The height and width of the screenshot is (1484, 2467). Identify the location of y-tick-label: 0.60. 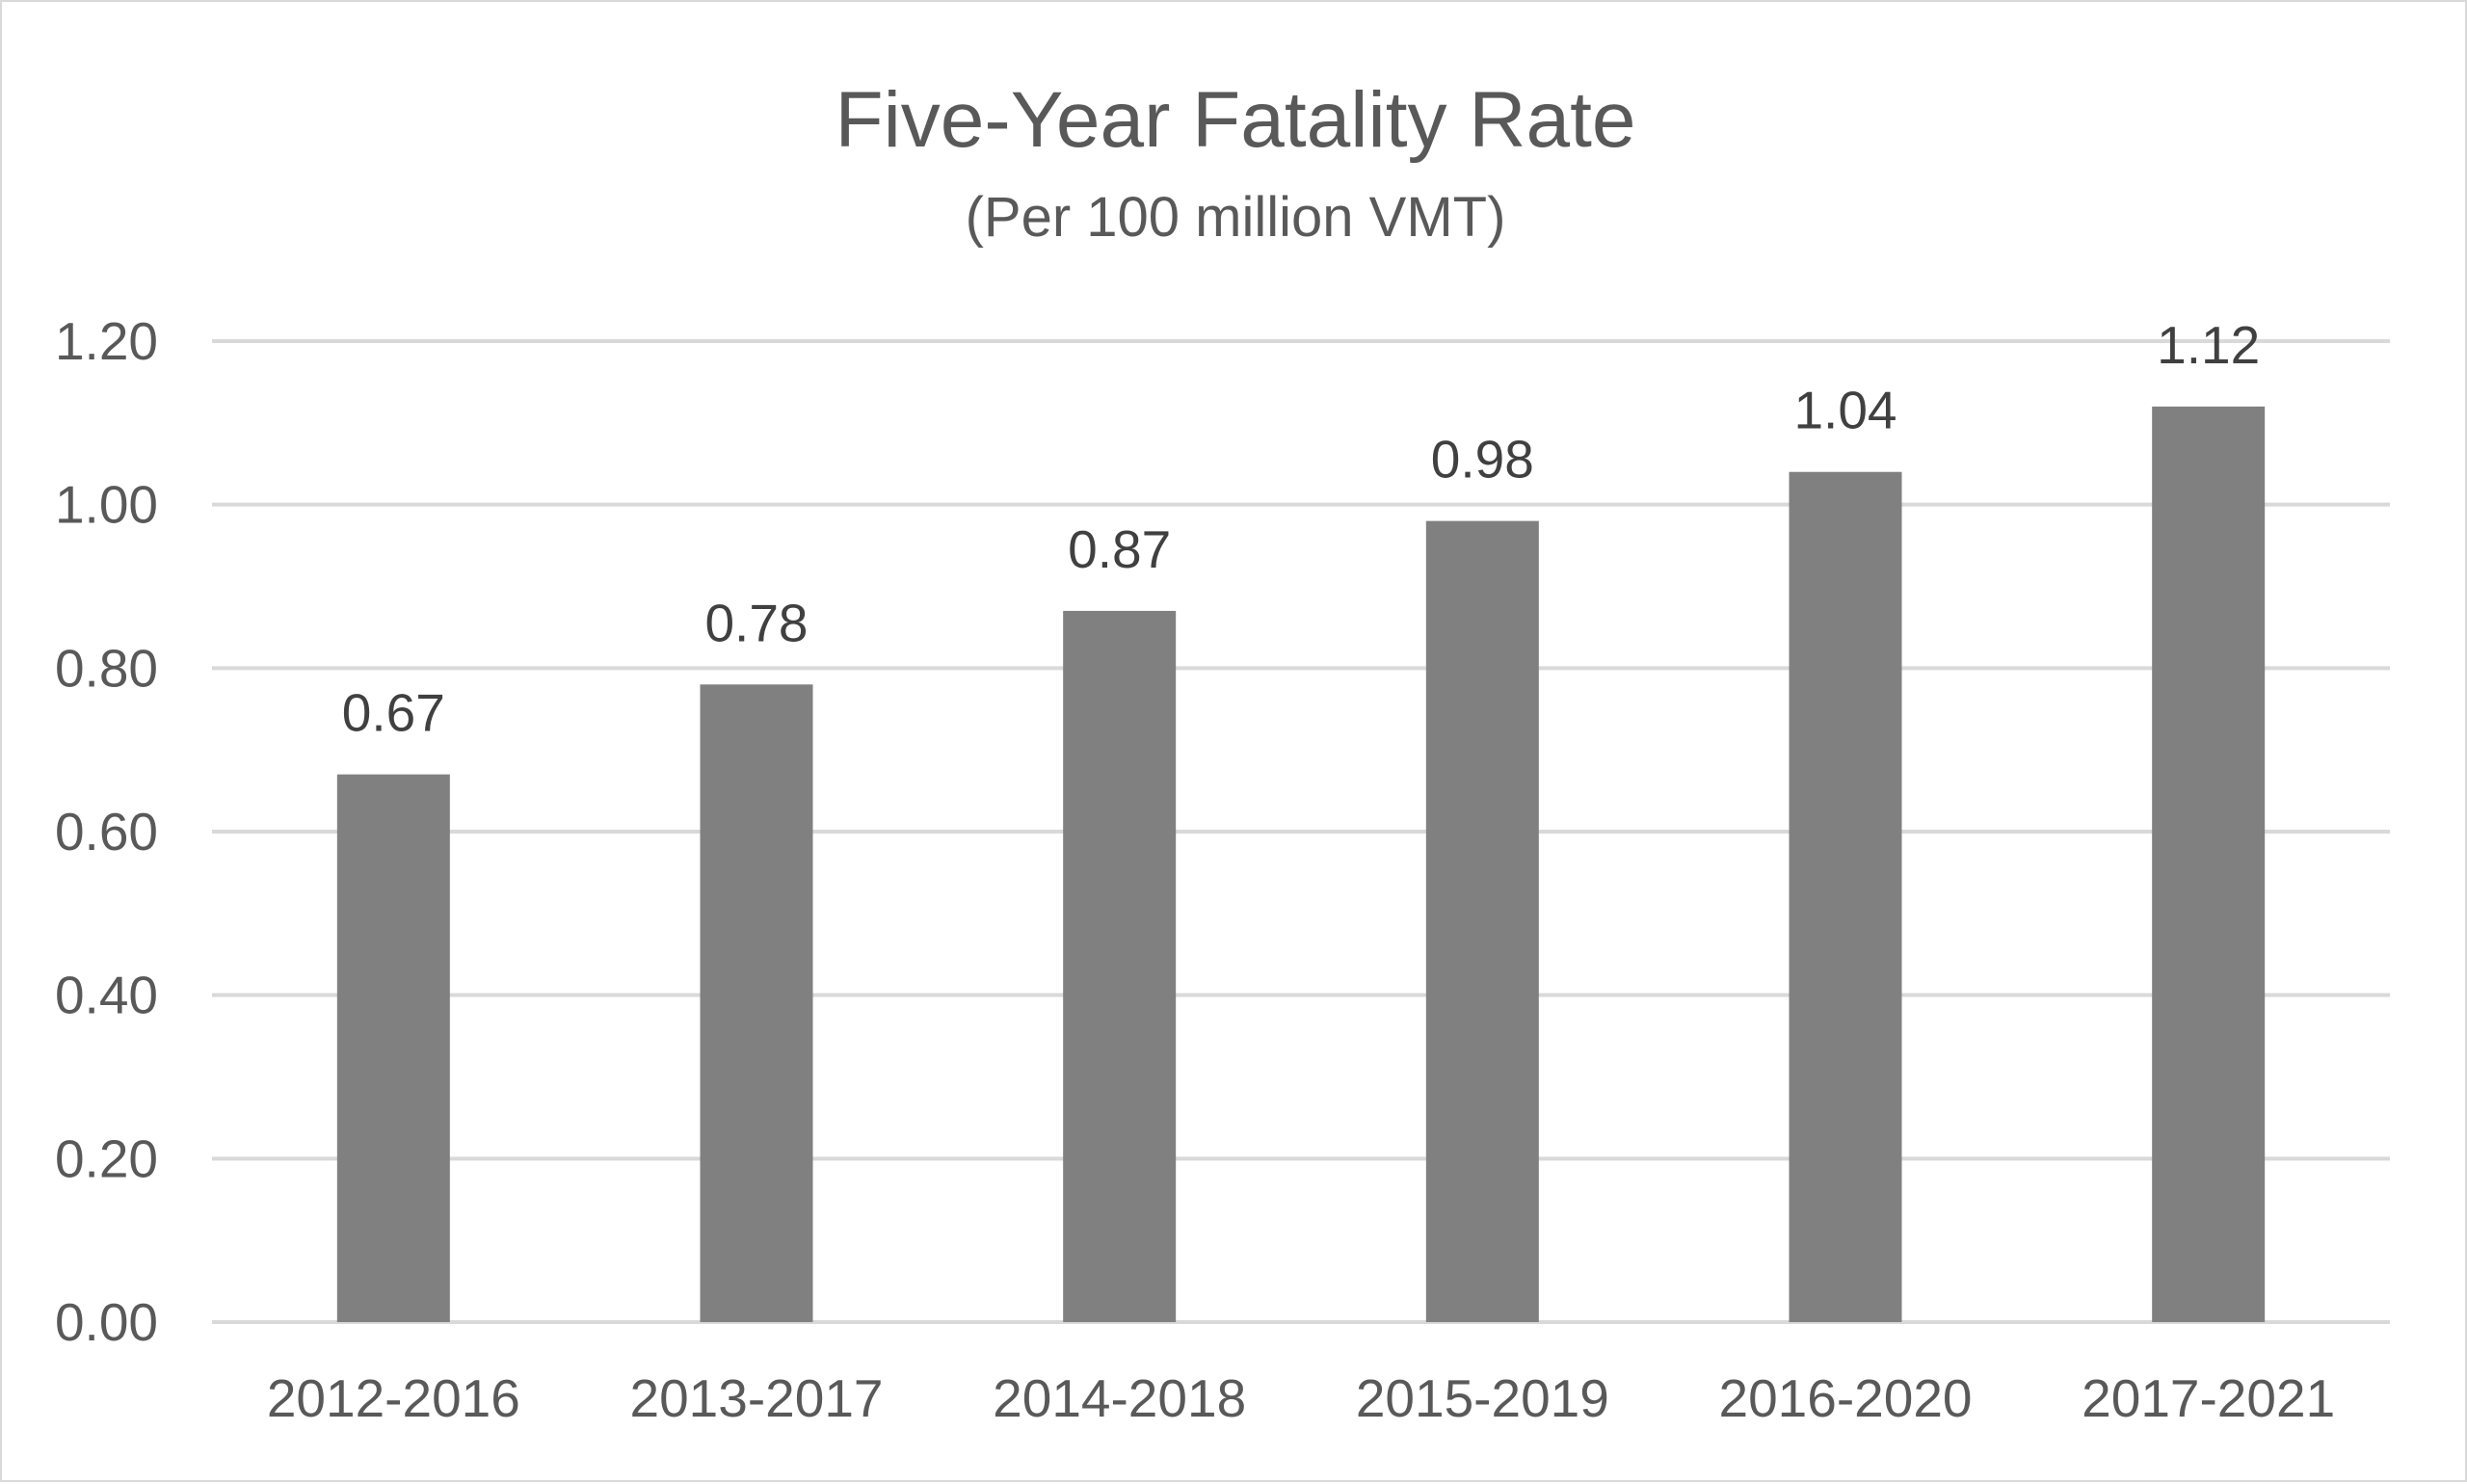
(106, 831).